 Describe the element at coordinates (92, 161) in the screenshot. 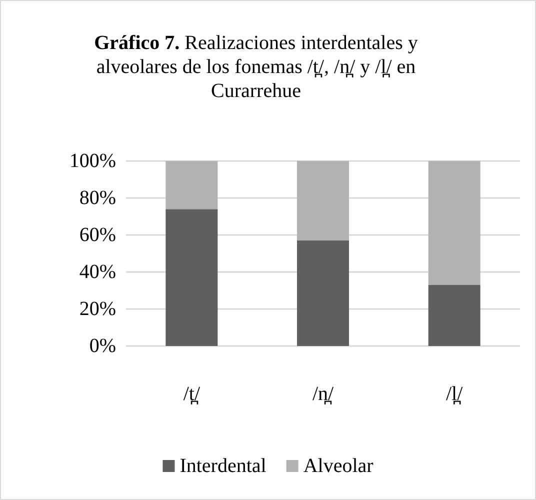

I see `y-tick-label: 100%` at that location.